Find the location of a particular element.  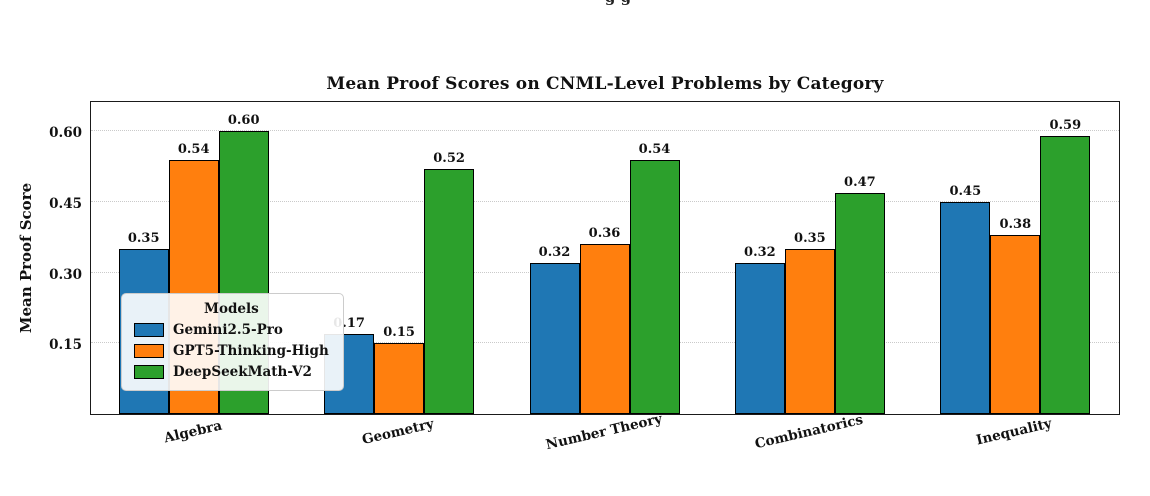

bar-cell: 0.59 is located at coordinates (1065, 266).